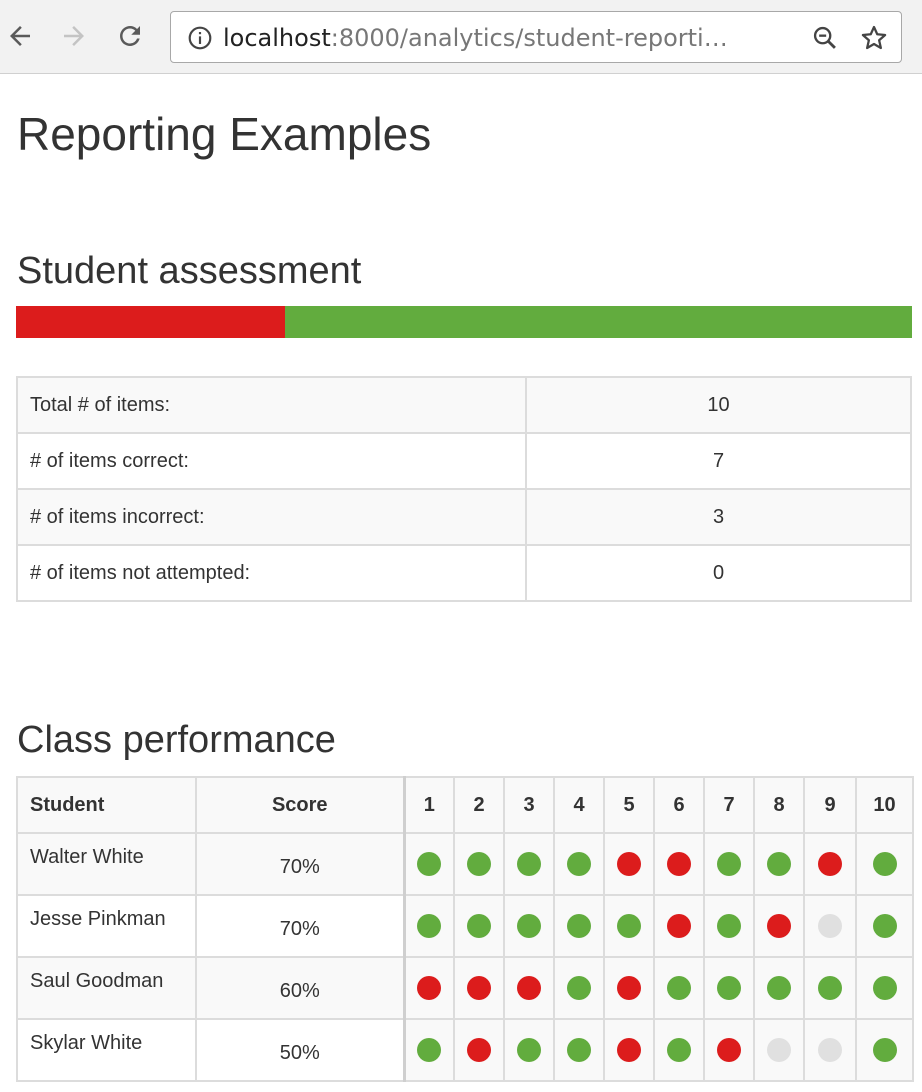 This screenshot has height=1092, width=922. Describe the element at coordinates (271, 517) in the screenshot. I see `summary-label: # of items incorrect:` at that location.